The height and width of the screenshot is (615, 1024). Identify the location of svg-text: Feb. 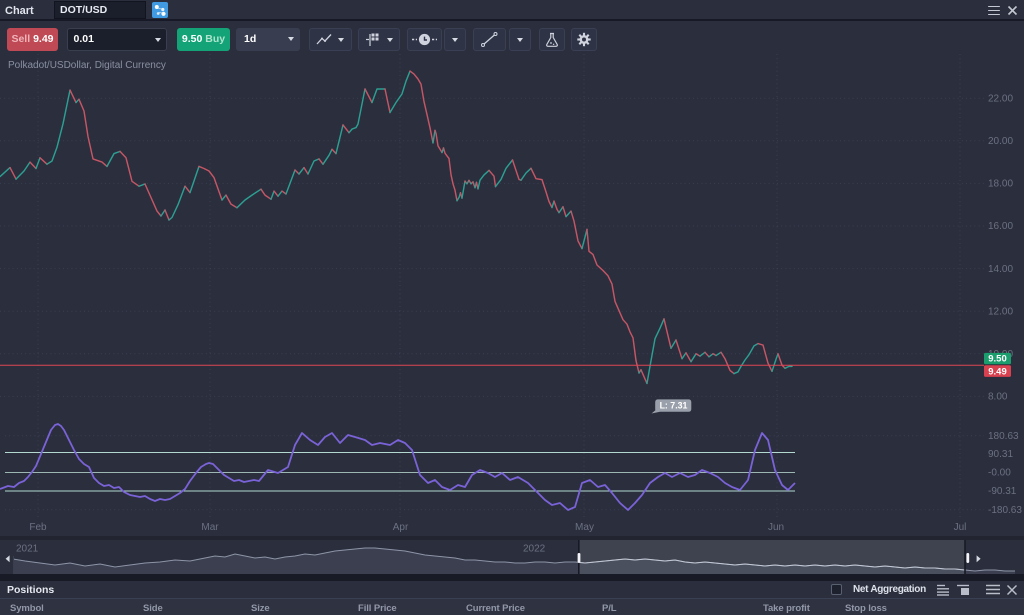
(38, 527).